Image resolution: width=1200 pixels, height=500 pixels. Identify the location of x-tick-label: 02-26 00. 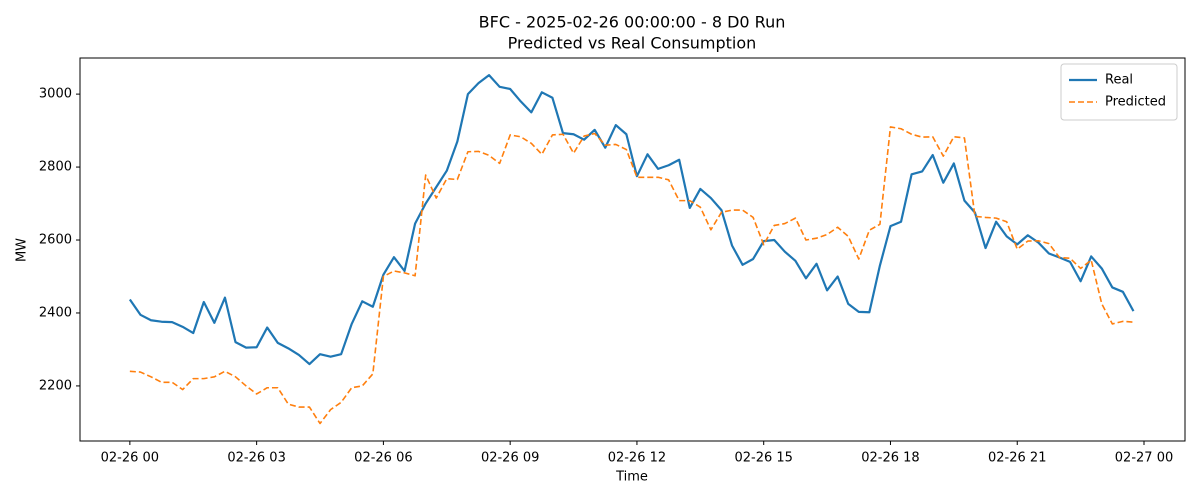
(130, 458).